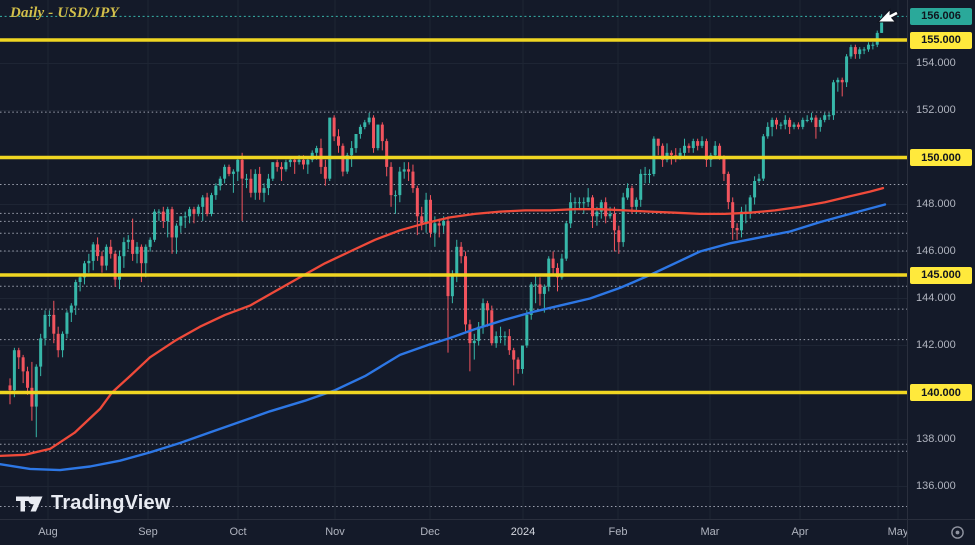  What do you see at coordinates (618, 532) in the screenshot?
I see `time-label-Feb: Feb` at bounding box center [618, 532].